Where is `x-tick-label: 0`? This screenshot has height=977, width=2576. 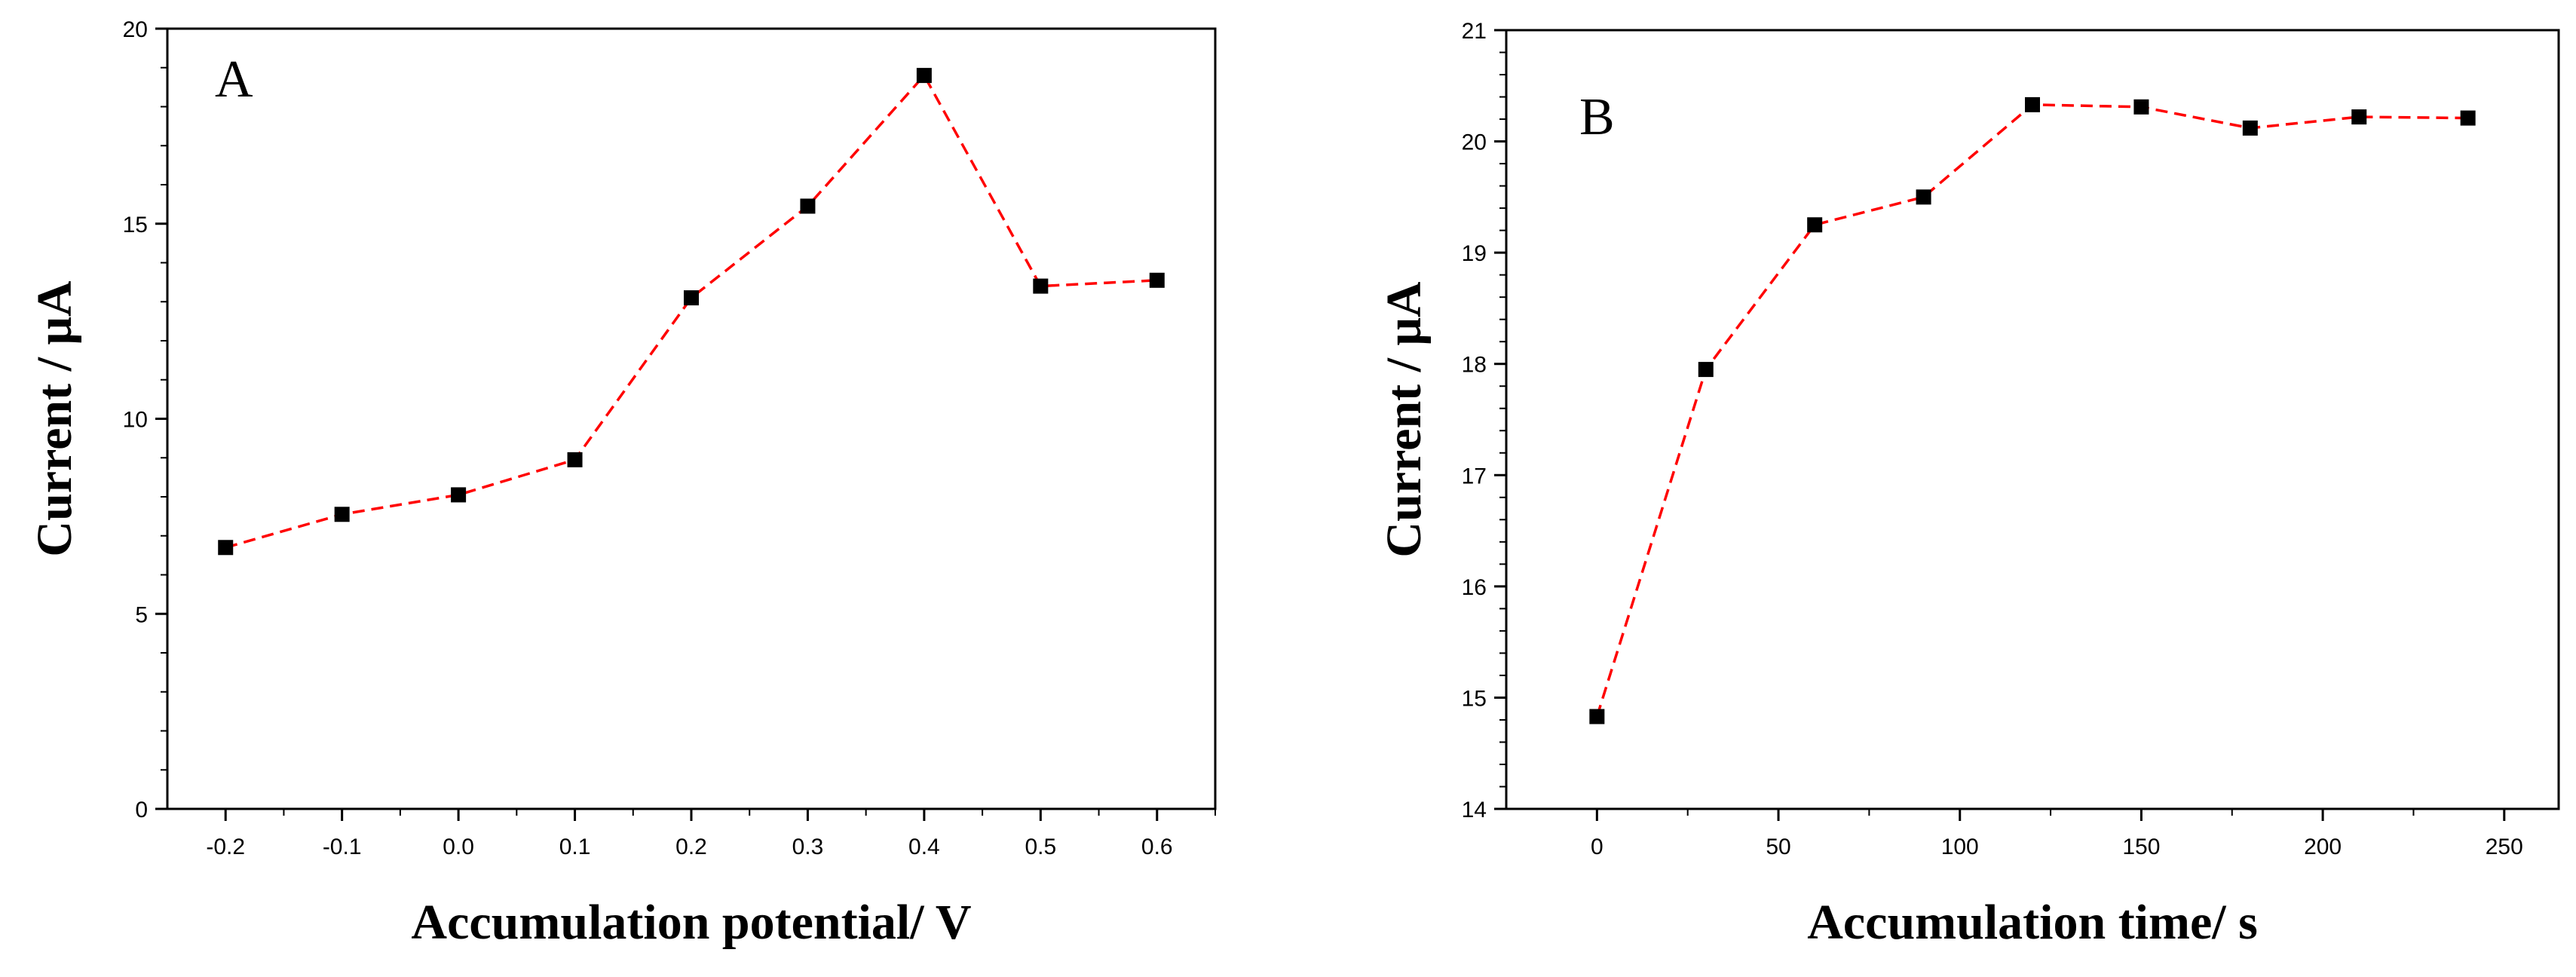 x-tick-label: 0 is located at coordinates (1597, 847).